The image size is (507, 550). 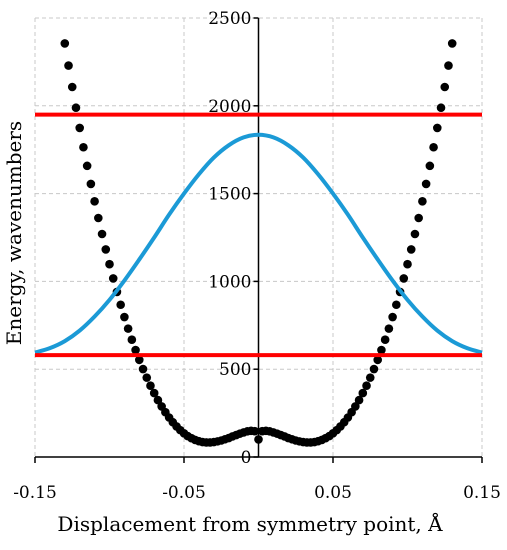 I want to click on y-tick-label: 2500, so click(x=229, y=19).